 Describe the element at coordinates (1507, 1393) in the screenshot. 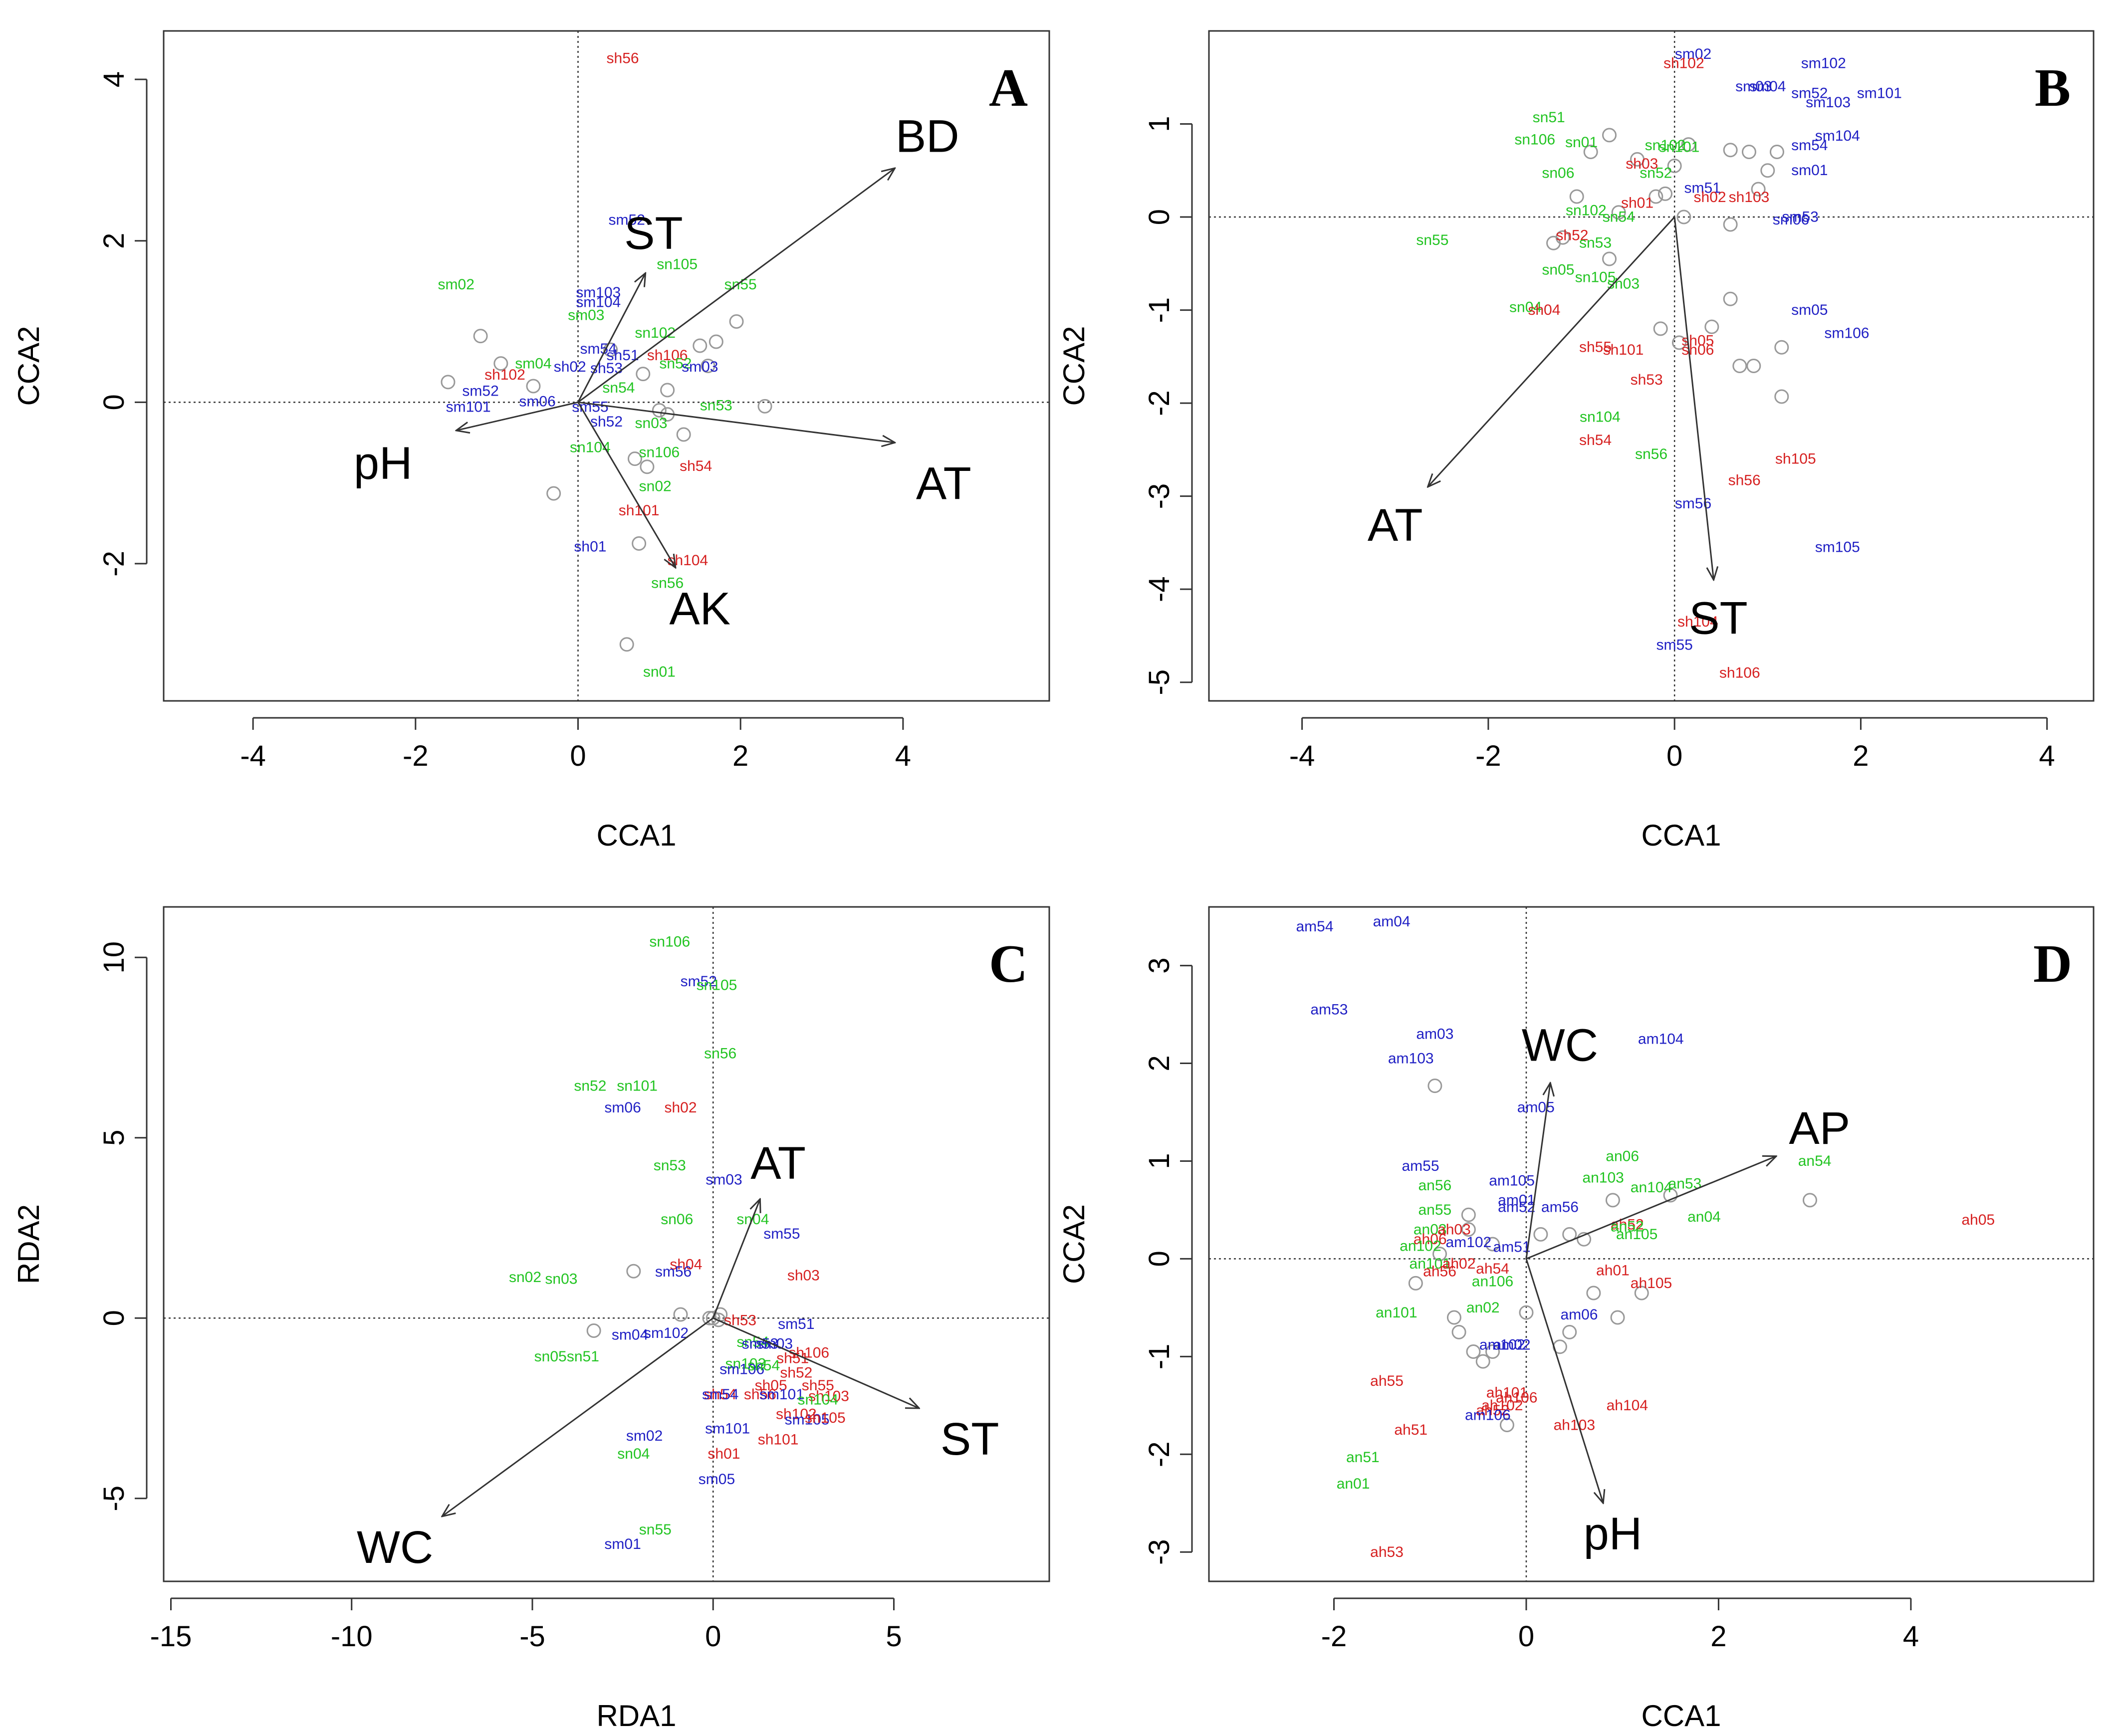

I see `point-label: ah101` at that location.